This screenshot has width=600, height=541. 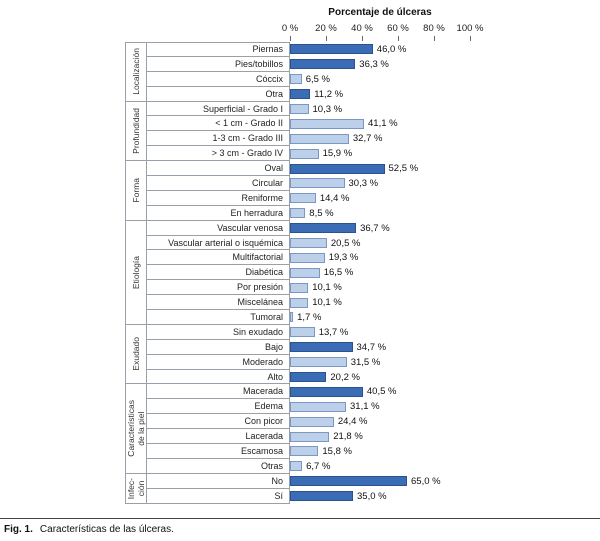 What do you see at coordinates (136, 72) in the screenshot?
I see `group-label-cell: Localización` at bounding box center [136, 72].